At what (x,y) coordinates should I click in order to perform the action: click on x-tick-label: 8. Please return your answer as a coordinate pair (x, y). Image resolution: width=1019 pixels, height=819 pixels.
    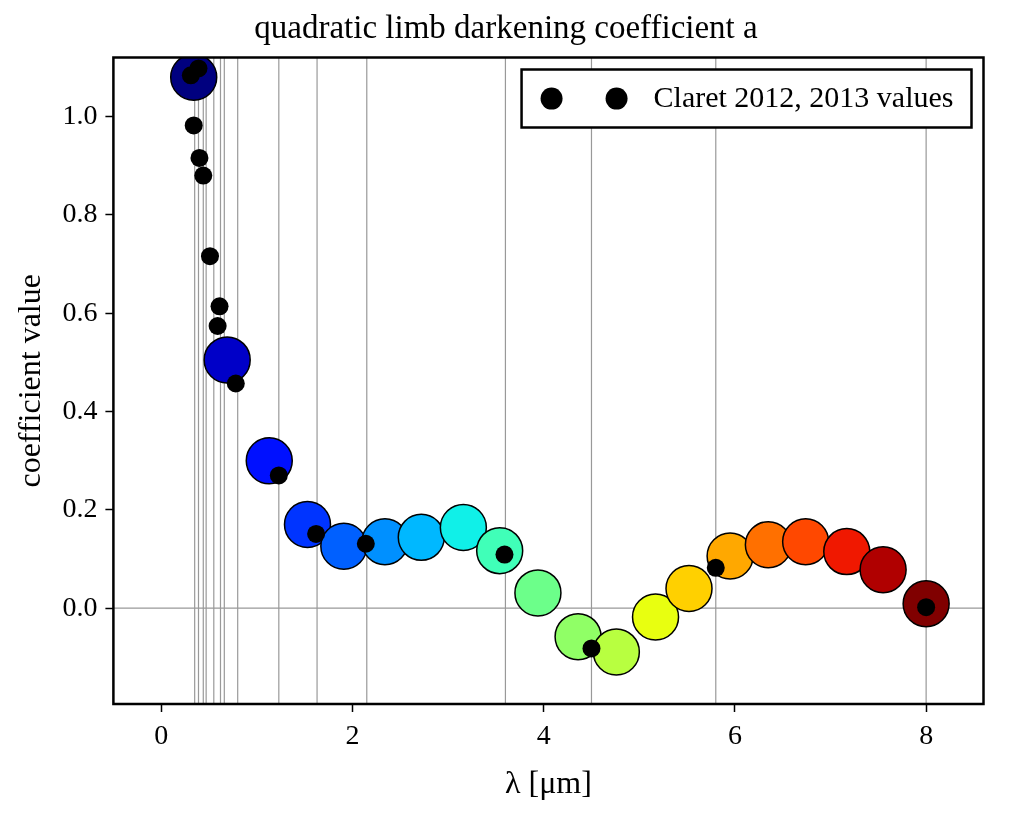
    Looking at the image, I should click on (926, 735).